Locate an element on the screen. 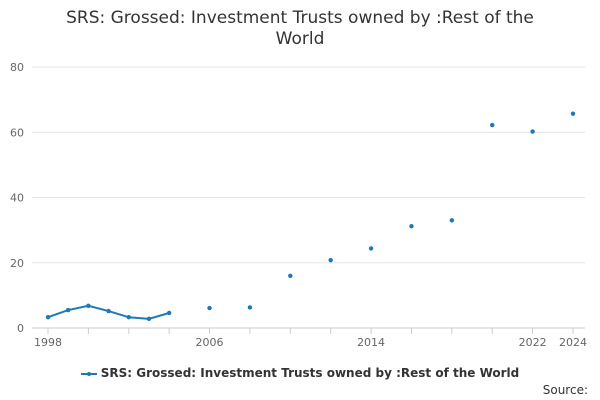 The height and width of the screenshot is (400, 600). x-tick-label: 2024 is located at coordinates (573, 342).